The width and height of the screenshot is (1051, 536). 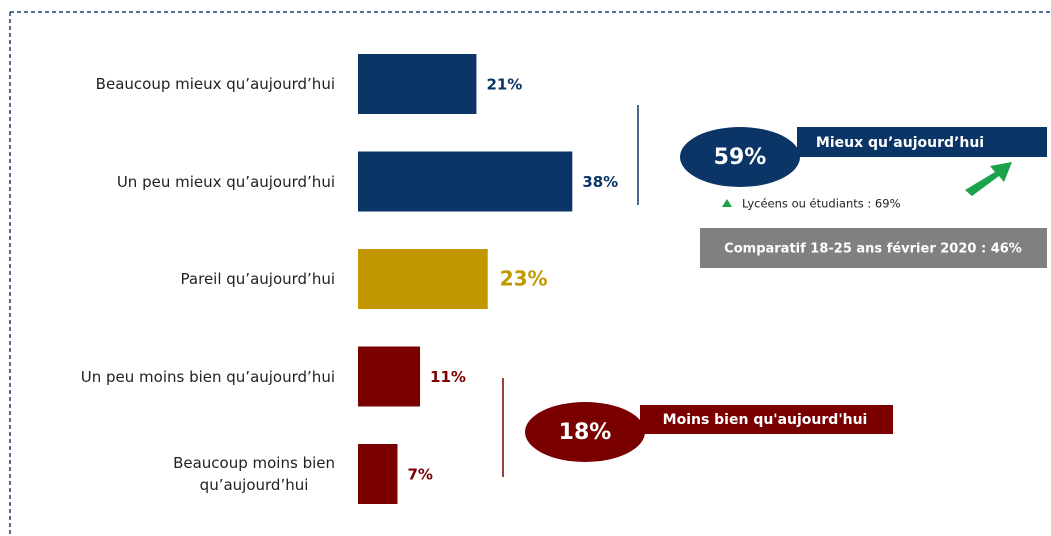 I want to click on badge-value: 18%, so click(x=585, y=432).